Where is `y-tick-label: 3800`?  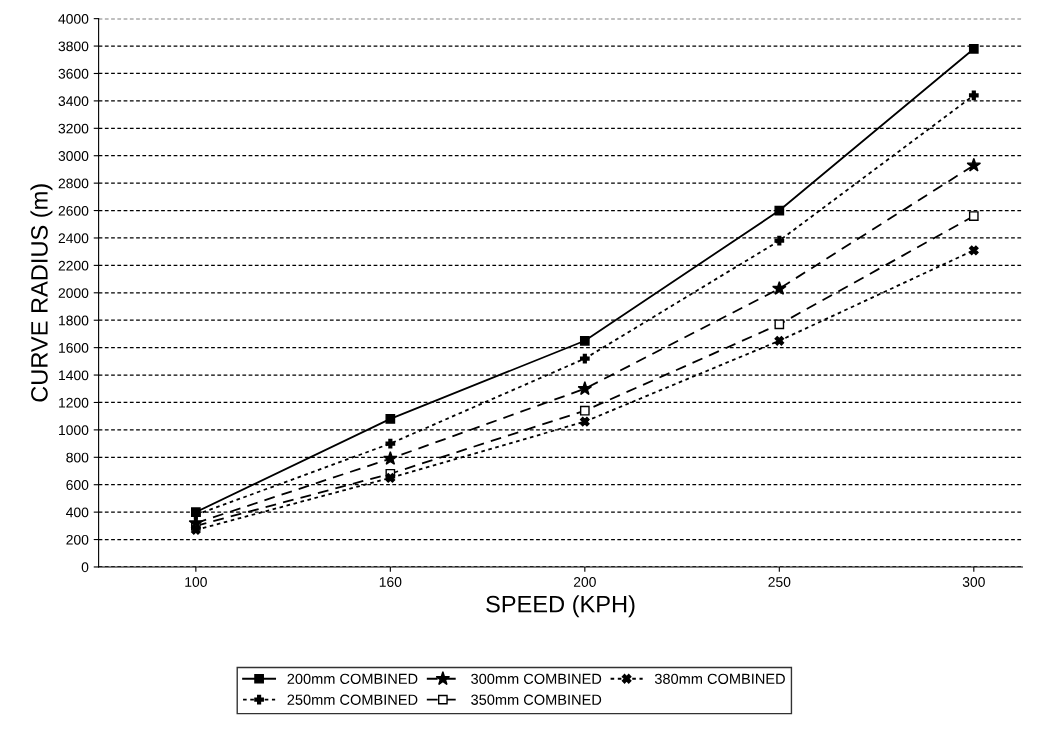
y-tick-label: 3800 is located at coordinates (73, 46).